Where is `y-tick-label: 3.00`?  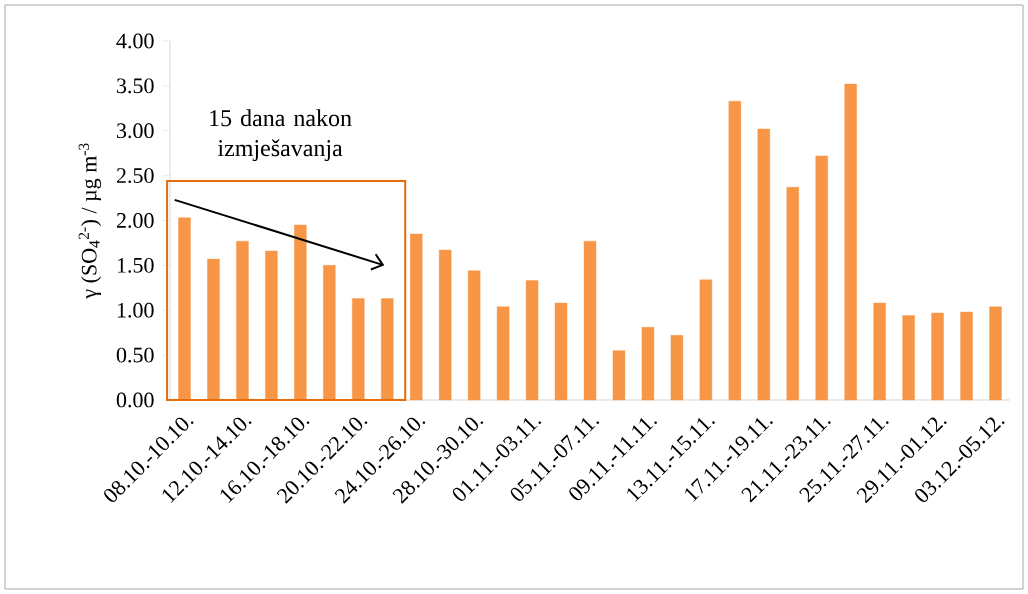 y-tick-label: 3.00 is located at coordinates (135, 131).